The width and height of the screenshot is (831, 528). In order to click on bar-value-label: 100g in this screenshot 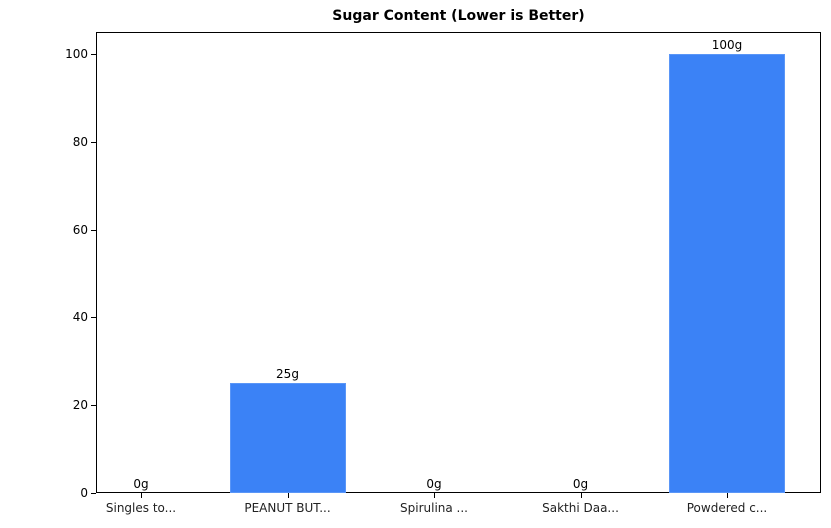, I will do `click(727, 44)`.